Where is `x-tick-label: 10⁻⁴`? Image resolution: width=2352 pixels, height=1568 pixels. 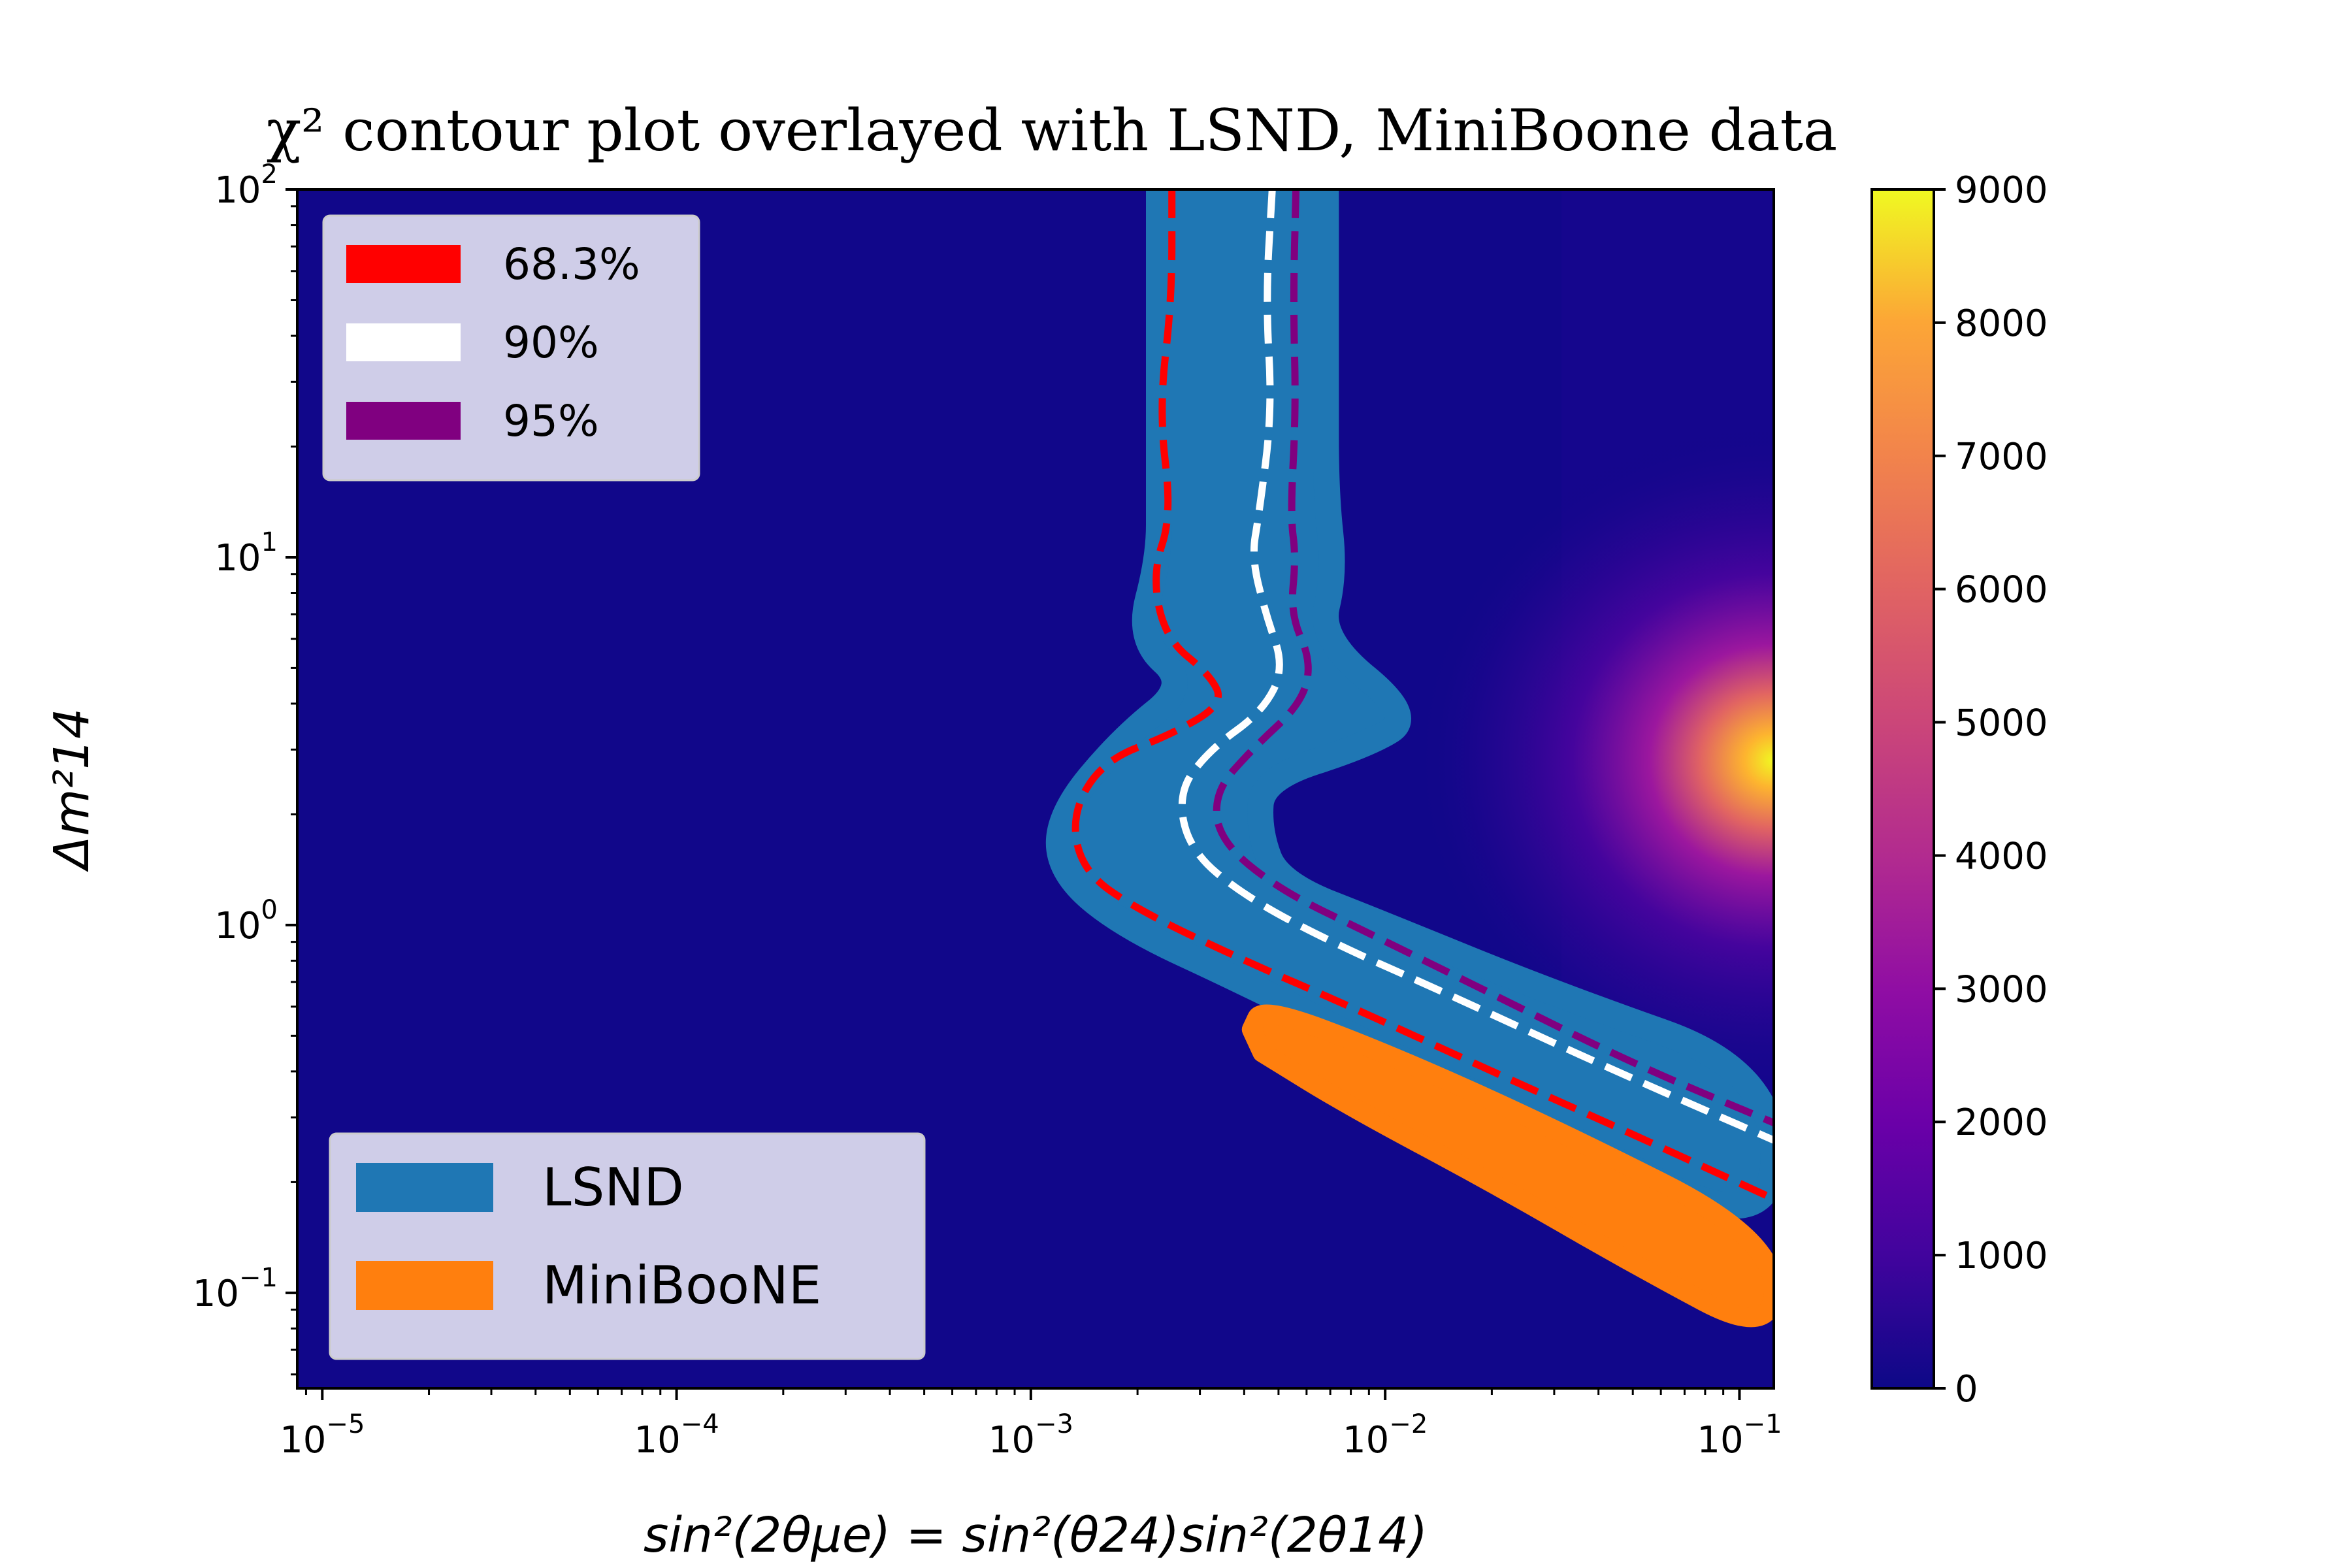 x-tick-label: 10⁻⁴ is located at coordinates (676, 1435).